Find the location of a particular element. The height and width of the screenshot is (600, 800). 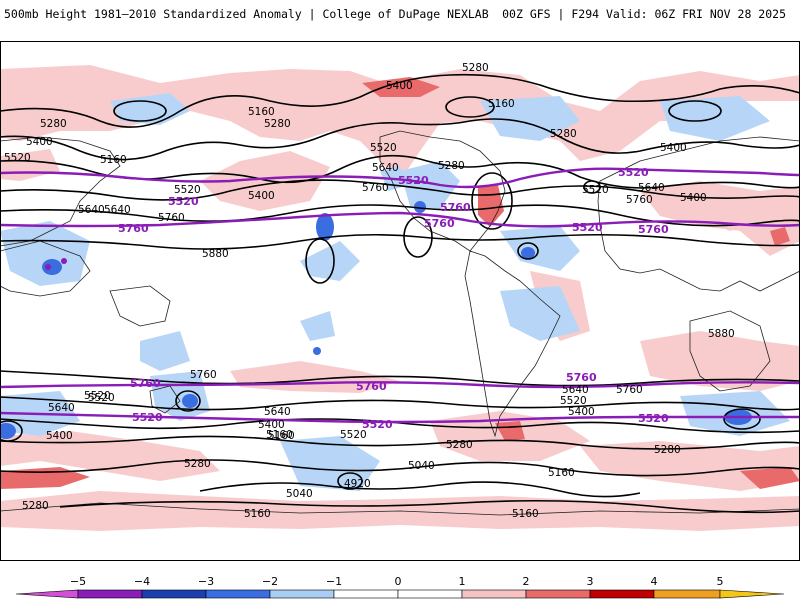

colorbar-tick: 2 is located at coordinates (526, 581).